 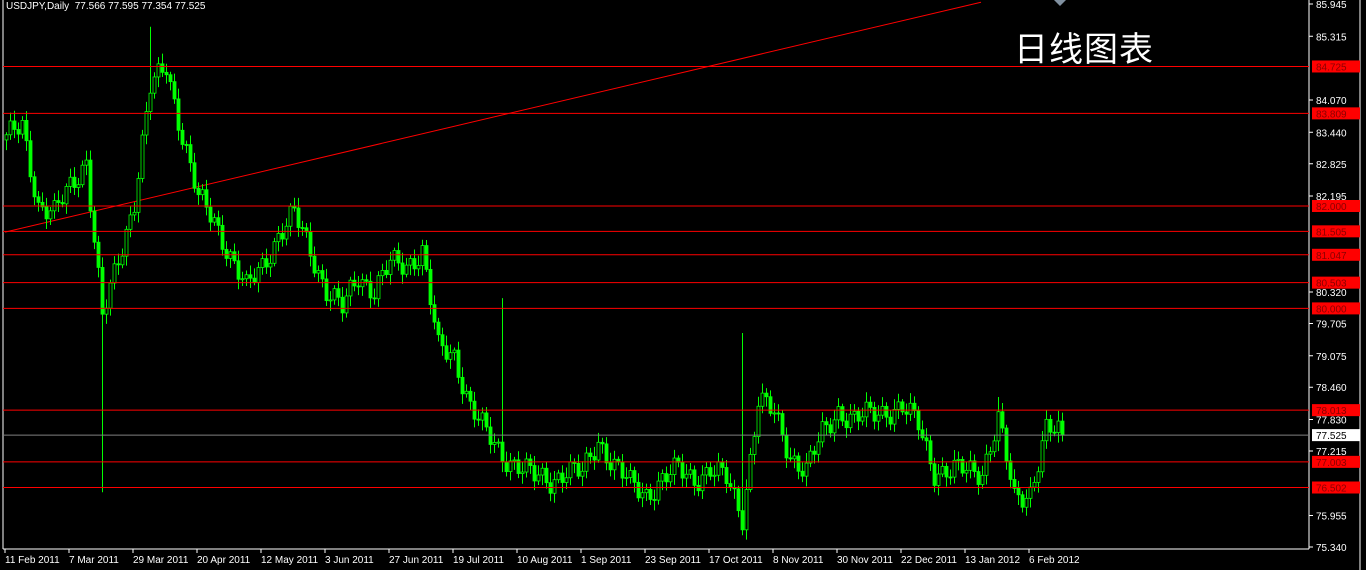 I want to click on x-tick-label: 17 Oct 2011, so click(x=736, y=560).